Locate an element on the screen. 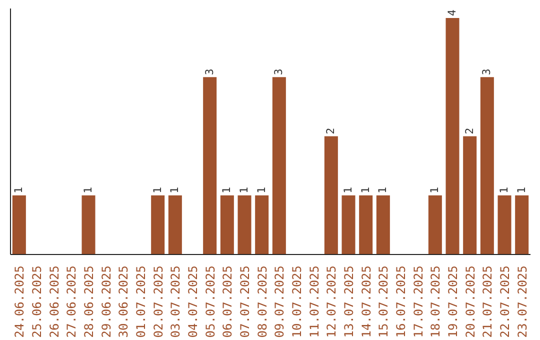  x-tick-label: 19.07.2025 is located at coordinates (453, 301).